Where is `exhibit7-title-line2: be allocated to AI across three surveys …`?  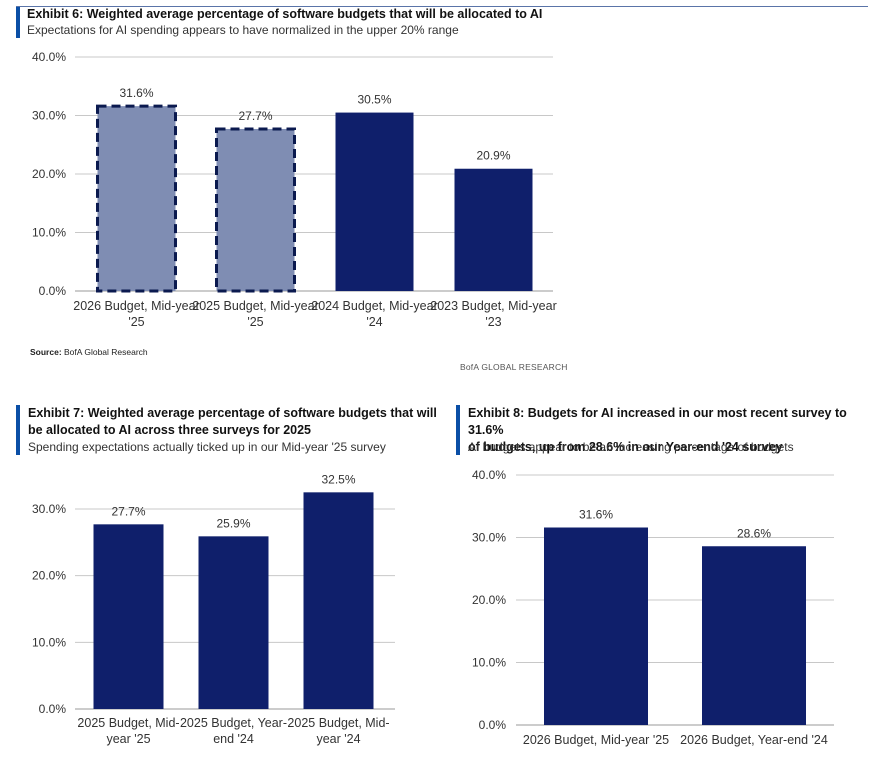 exhibit7-title-line2: be allocated to AI across three surveys … is located at coordinates (169, 430).